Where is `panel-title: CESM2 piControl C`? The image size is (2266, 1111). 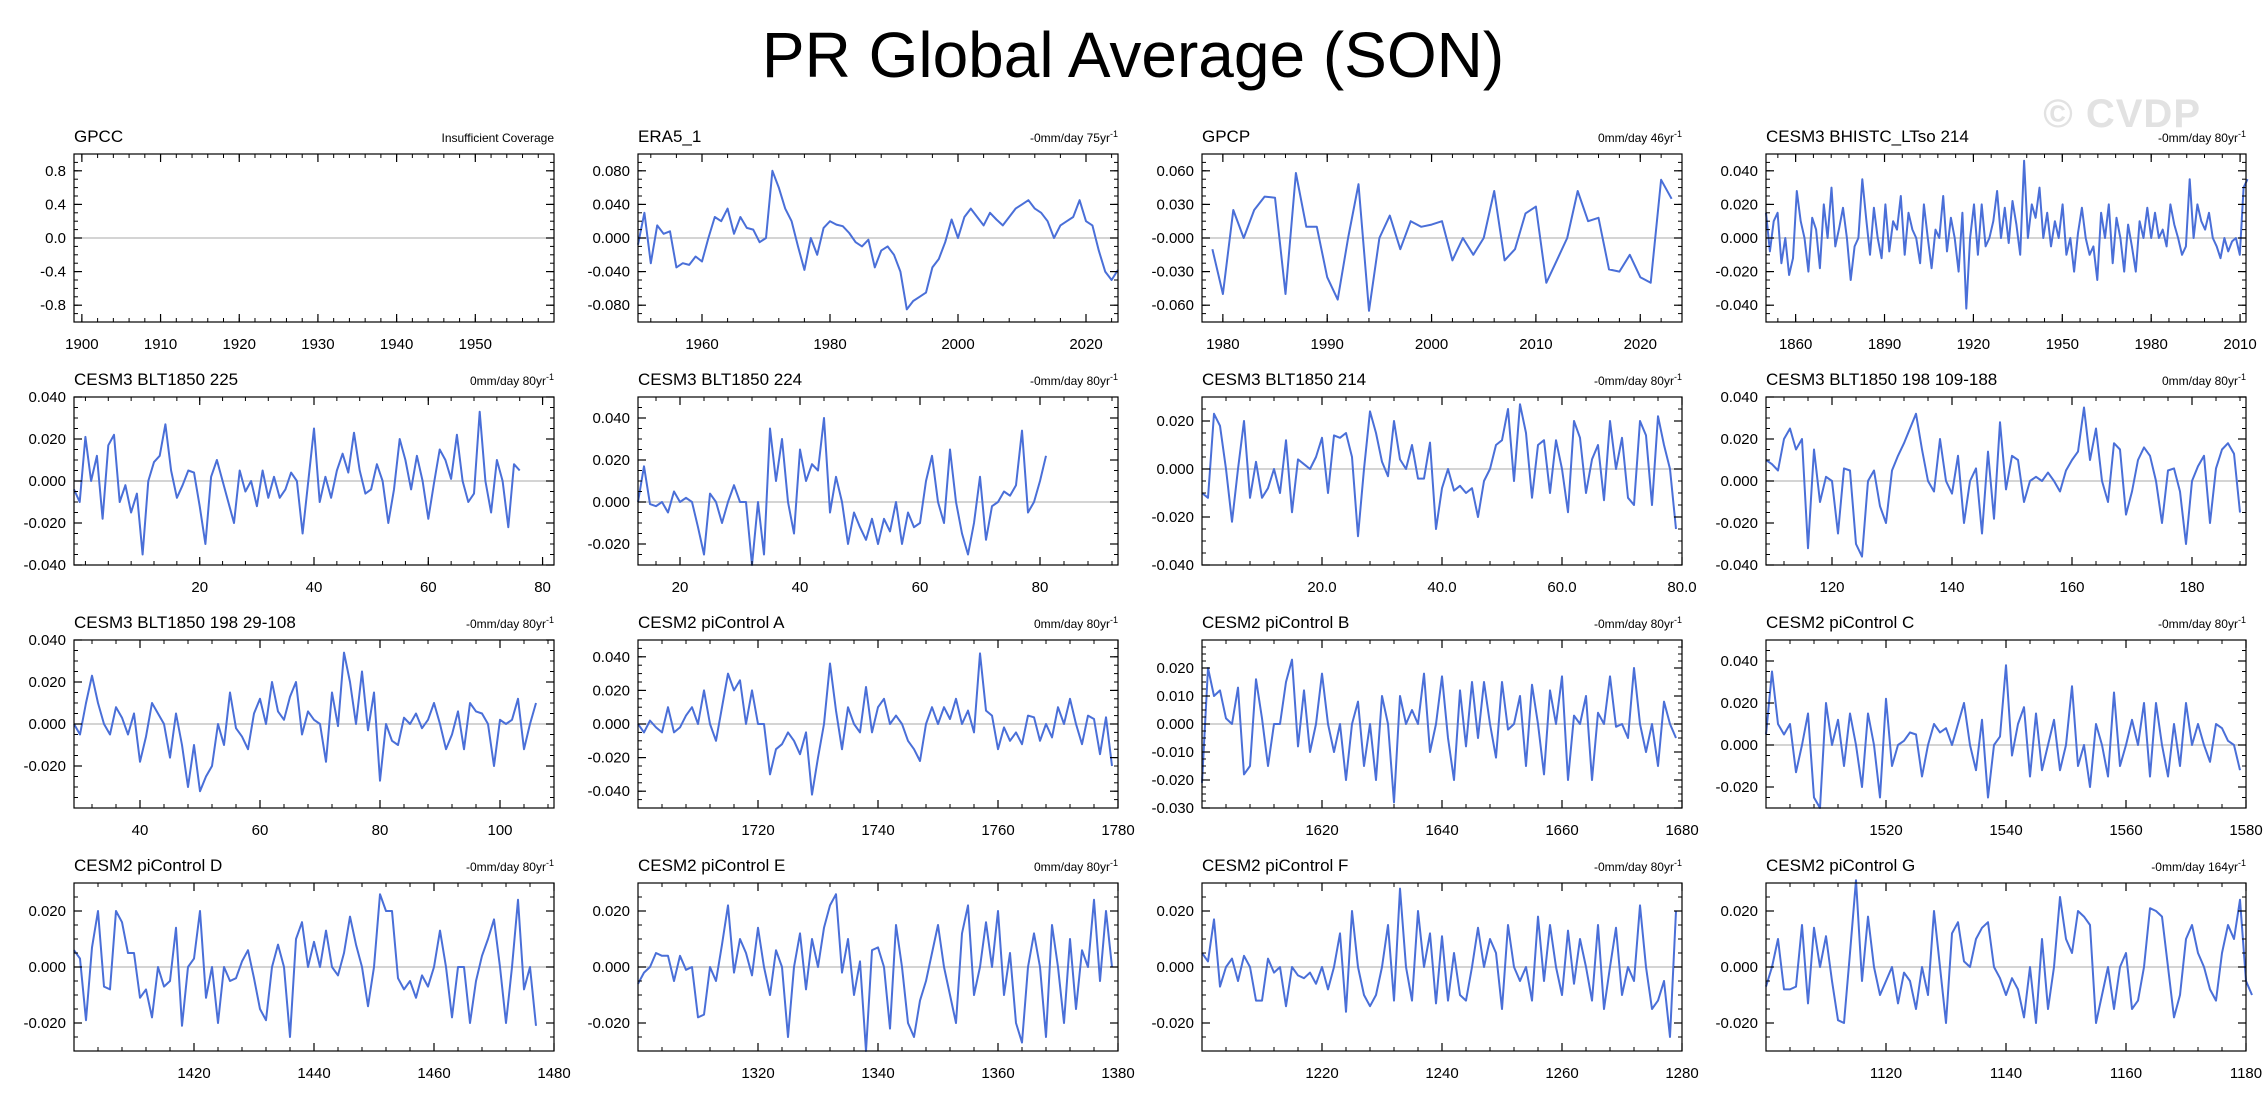 panel-title: CESM2 piControl C is located at coordinates (1840, 622).